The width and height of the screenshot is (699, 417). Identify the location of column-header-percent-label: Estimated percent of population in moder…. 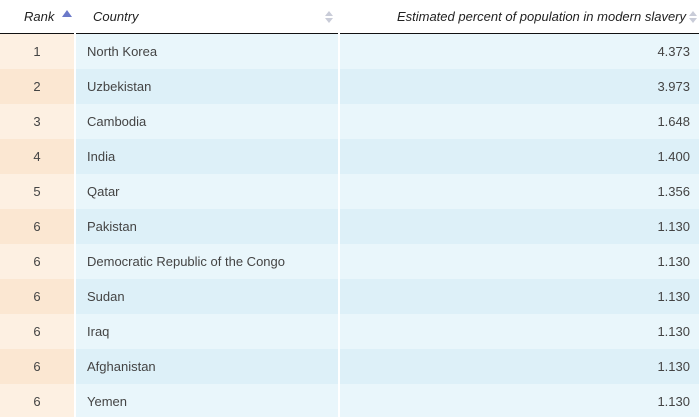
(541, 16).